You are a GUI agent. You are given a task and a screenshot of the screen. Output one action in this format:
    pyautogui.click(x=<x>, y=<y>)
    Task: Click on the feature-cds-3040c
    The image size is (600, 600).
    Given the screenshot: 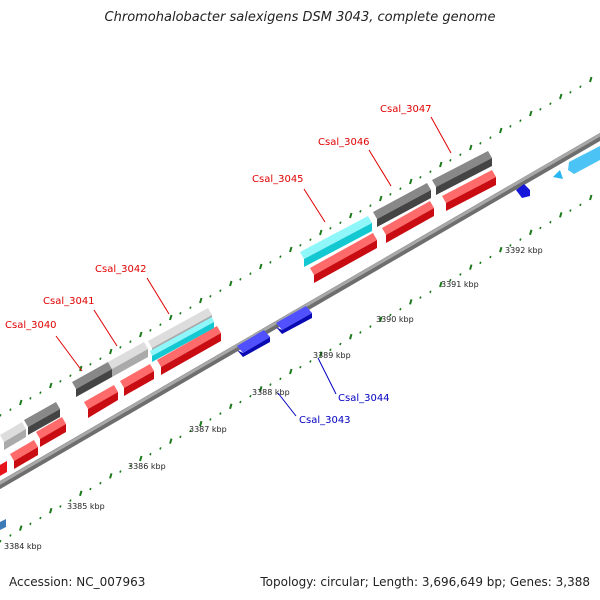 What is the action you would take?
    pyautogui.click(x=51, y=428)
    